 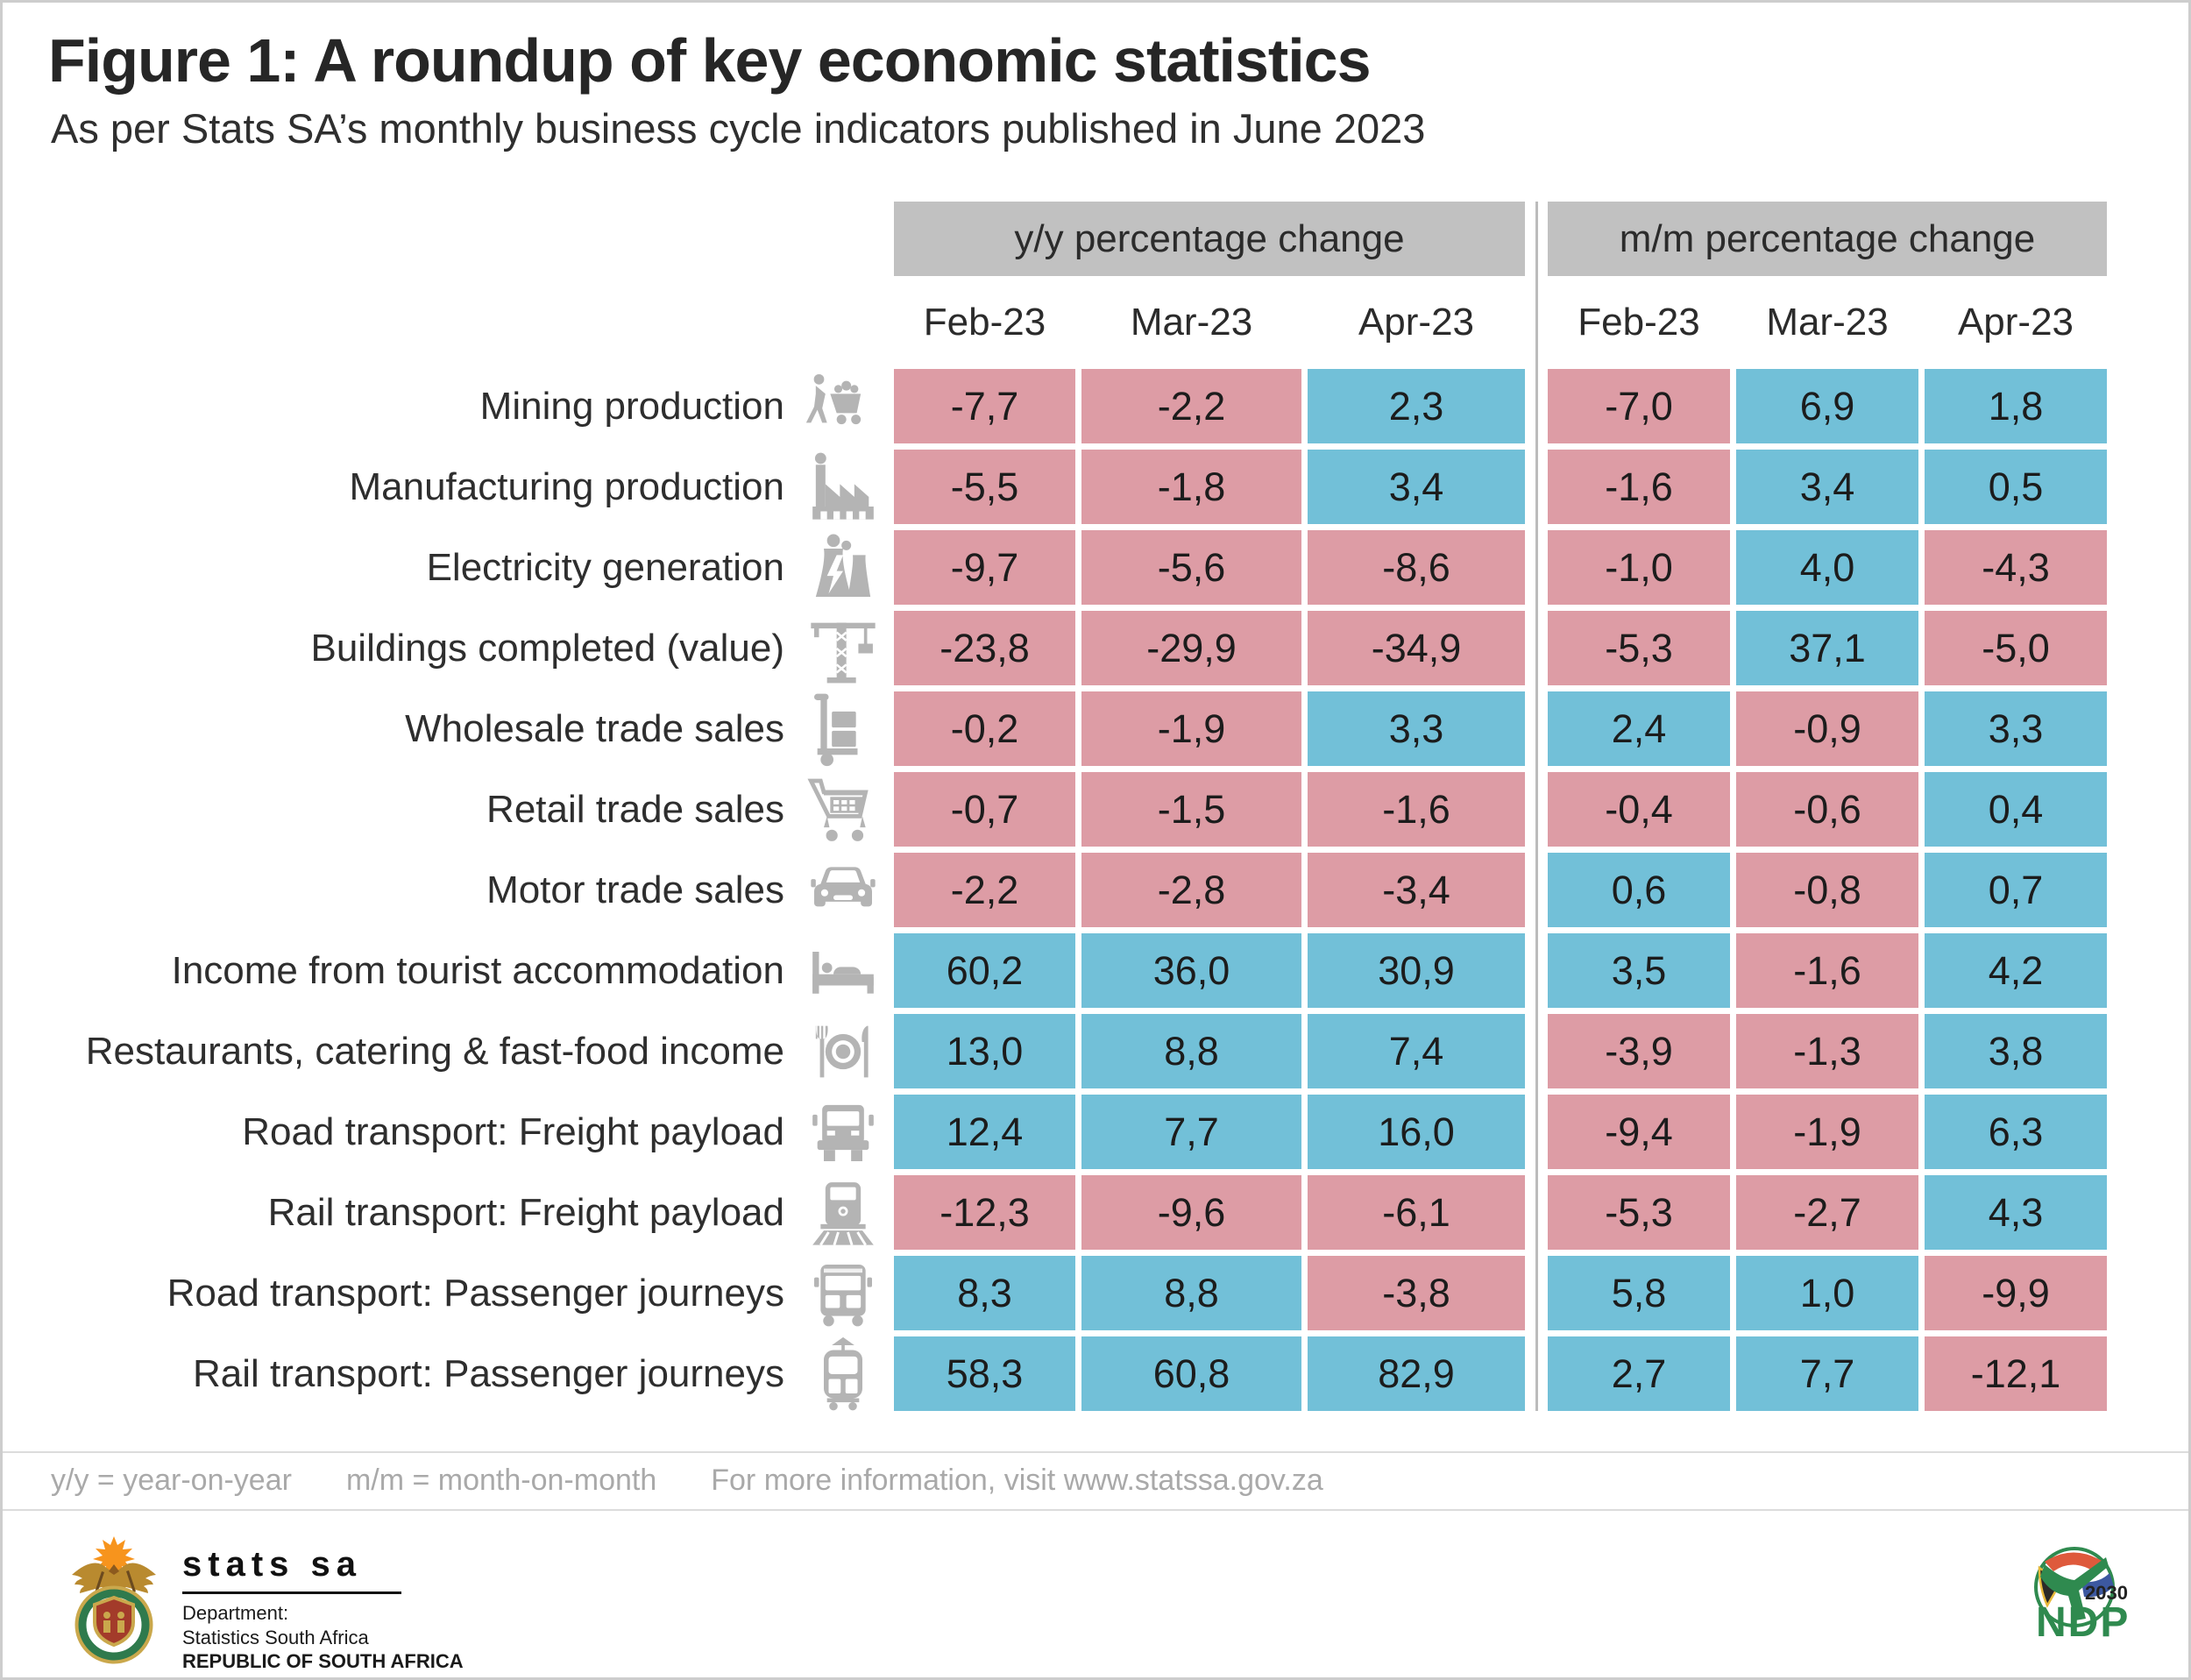 I want to click on yy-value-cell: 58,3, so click(x=984, y=1373).